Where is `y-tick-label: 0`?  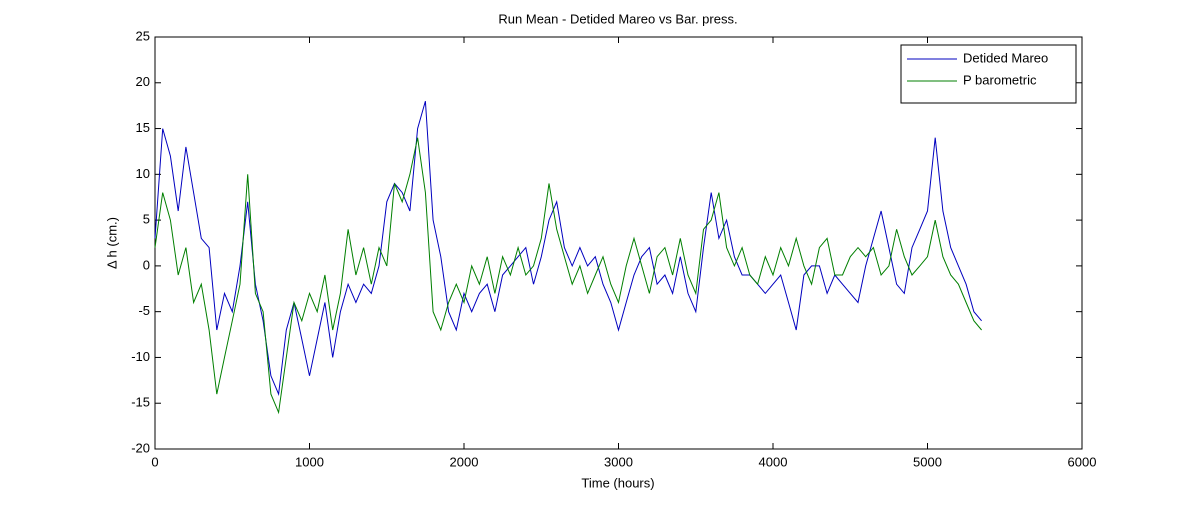 y-tick-label: 0 is located at coordinates (146, 264).